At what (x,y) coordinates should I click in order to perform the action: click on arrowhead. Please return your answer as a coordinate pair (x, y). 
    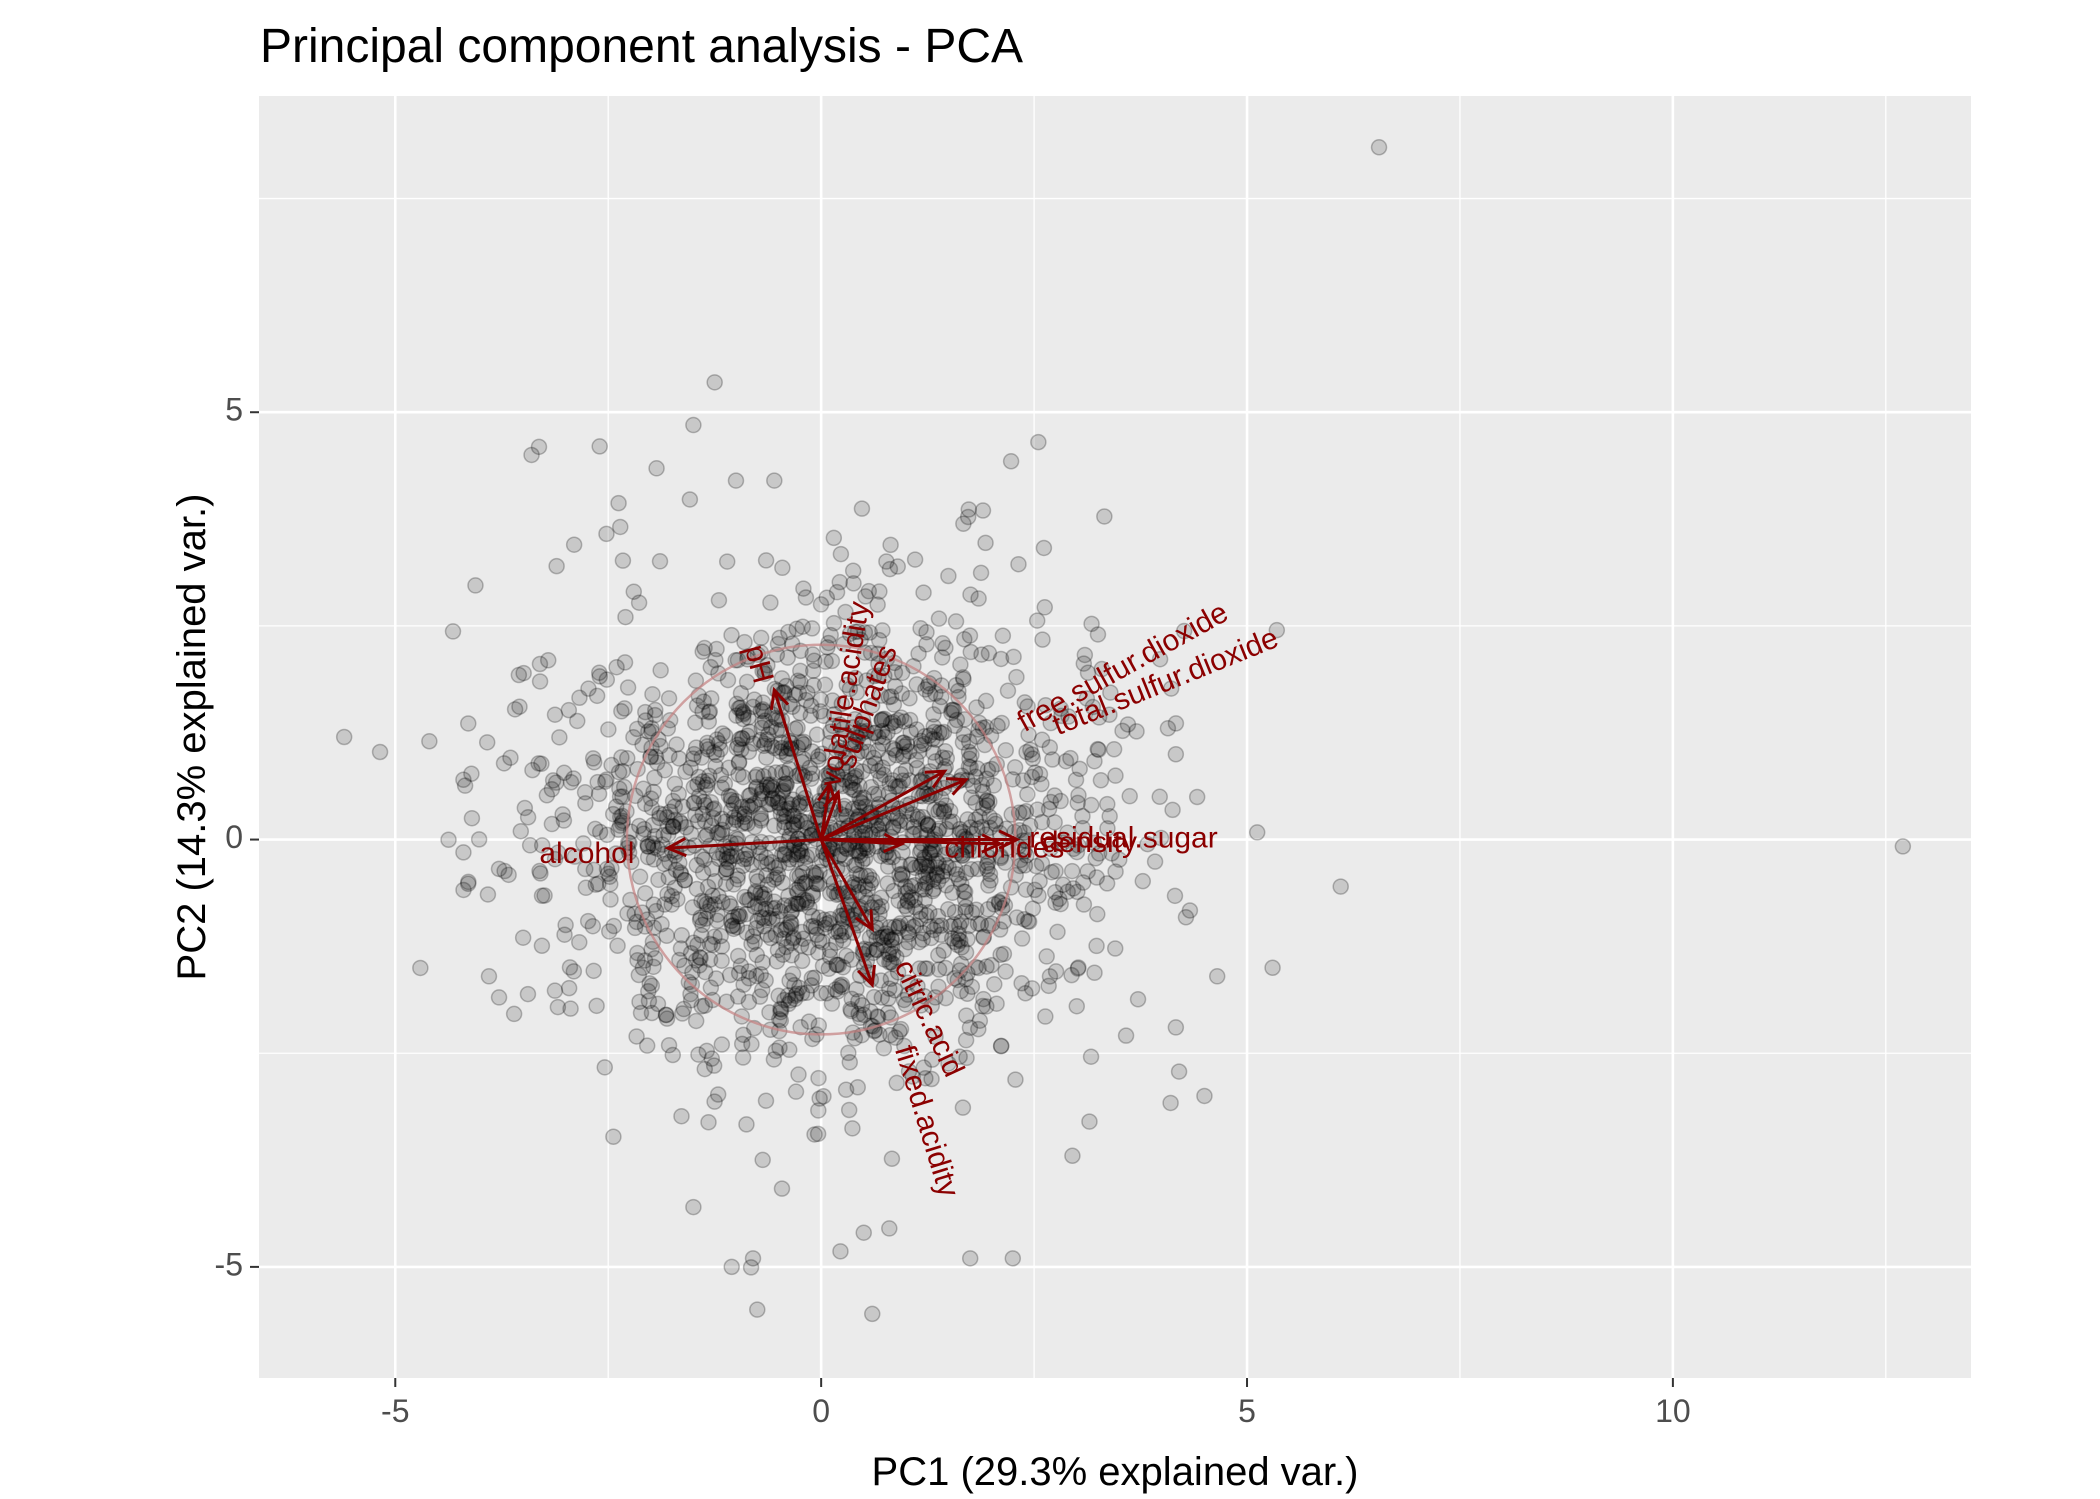
    Looking at the image, I should click on (1009, 839).